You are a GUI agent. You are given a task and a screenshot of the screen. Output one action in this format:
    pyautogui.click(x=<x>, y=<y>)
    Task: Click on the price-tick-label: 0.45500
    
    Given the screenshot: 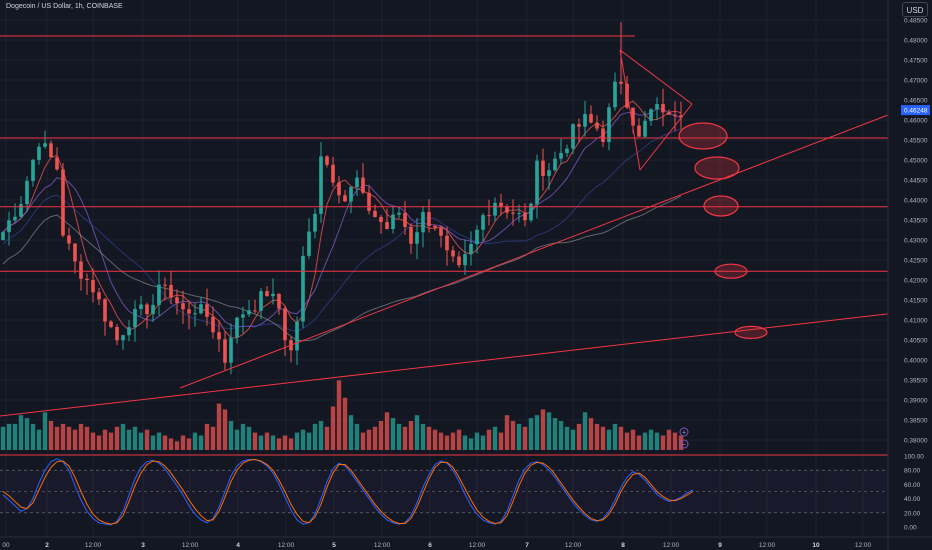 What is the action you would take?
    pyautogui.click(x=916, y=141)
    